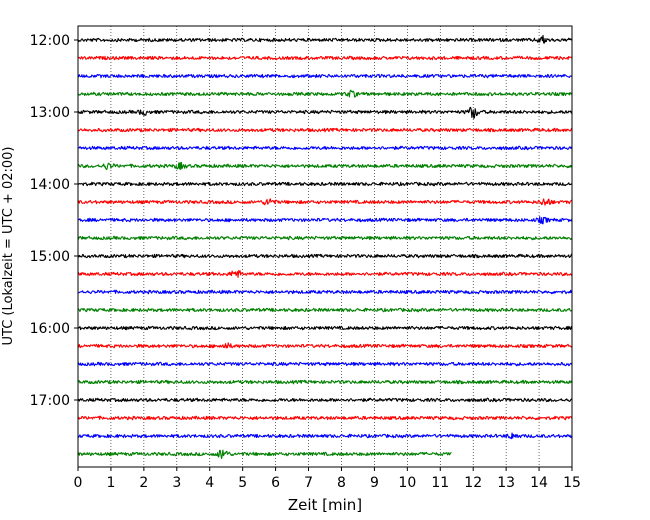  What do you see at coordinates (209, 483) in the screenshot?
I see `x-tick-label: 4` at bounding box center [209, 483].